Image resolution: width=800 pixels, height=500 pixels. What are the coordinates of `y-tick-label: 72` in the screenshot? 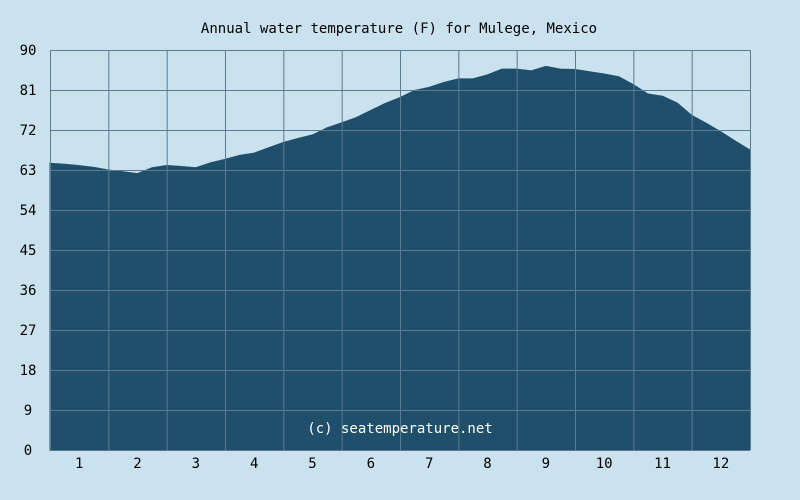 It's located at (28, 131).